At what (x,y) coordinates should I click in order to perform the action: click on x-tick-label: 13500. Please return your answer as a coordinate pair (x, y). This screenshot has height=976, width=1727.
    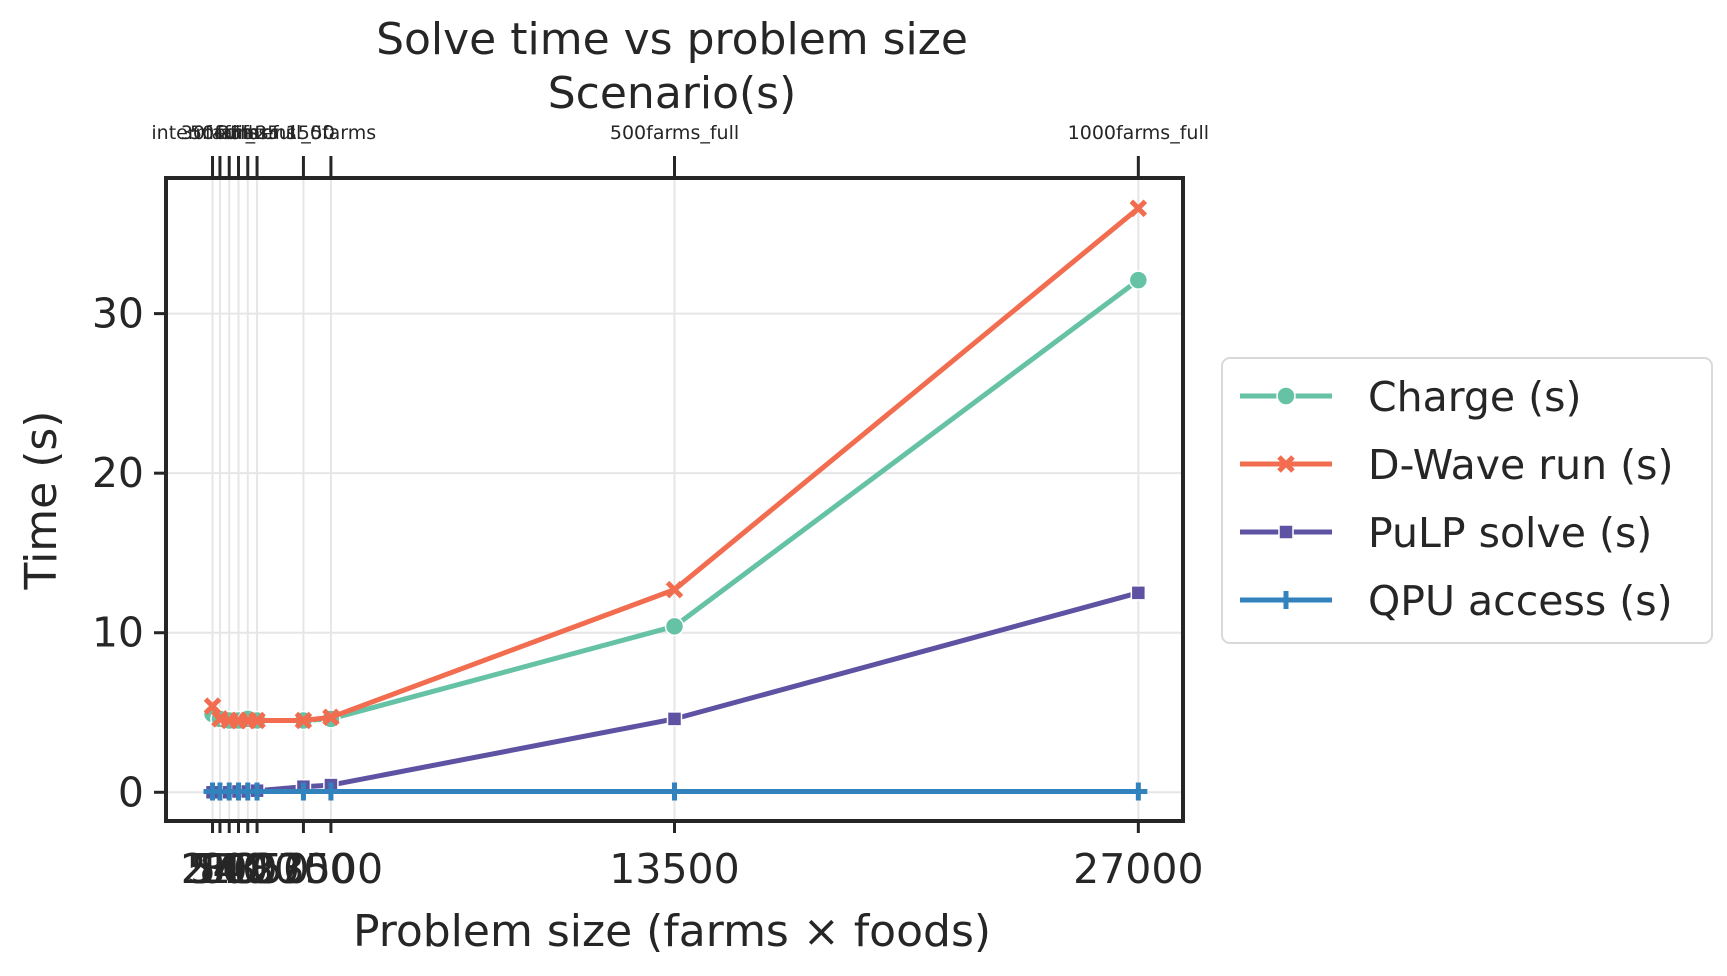
    Looking at the image, I should click on (674, 869).